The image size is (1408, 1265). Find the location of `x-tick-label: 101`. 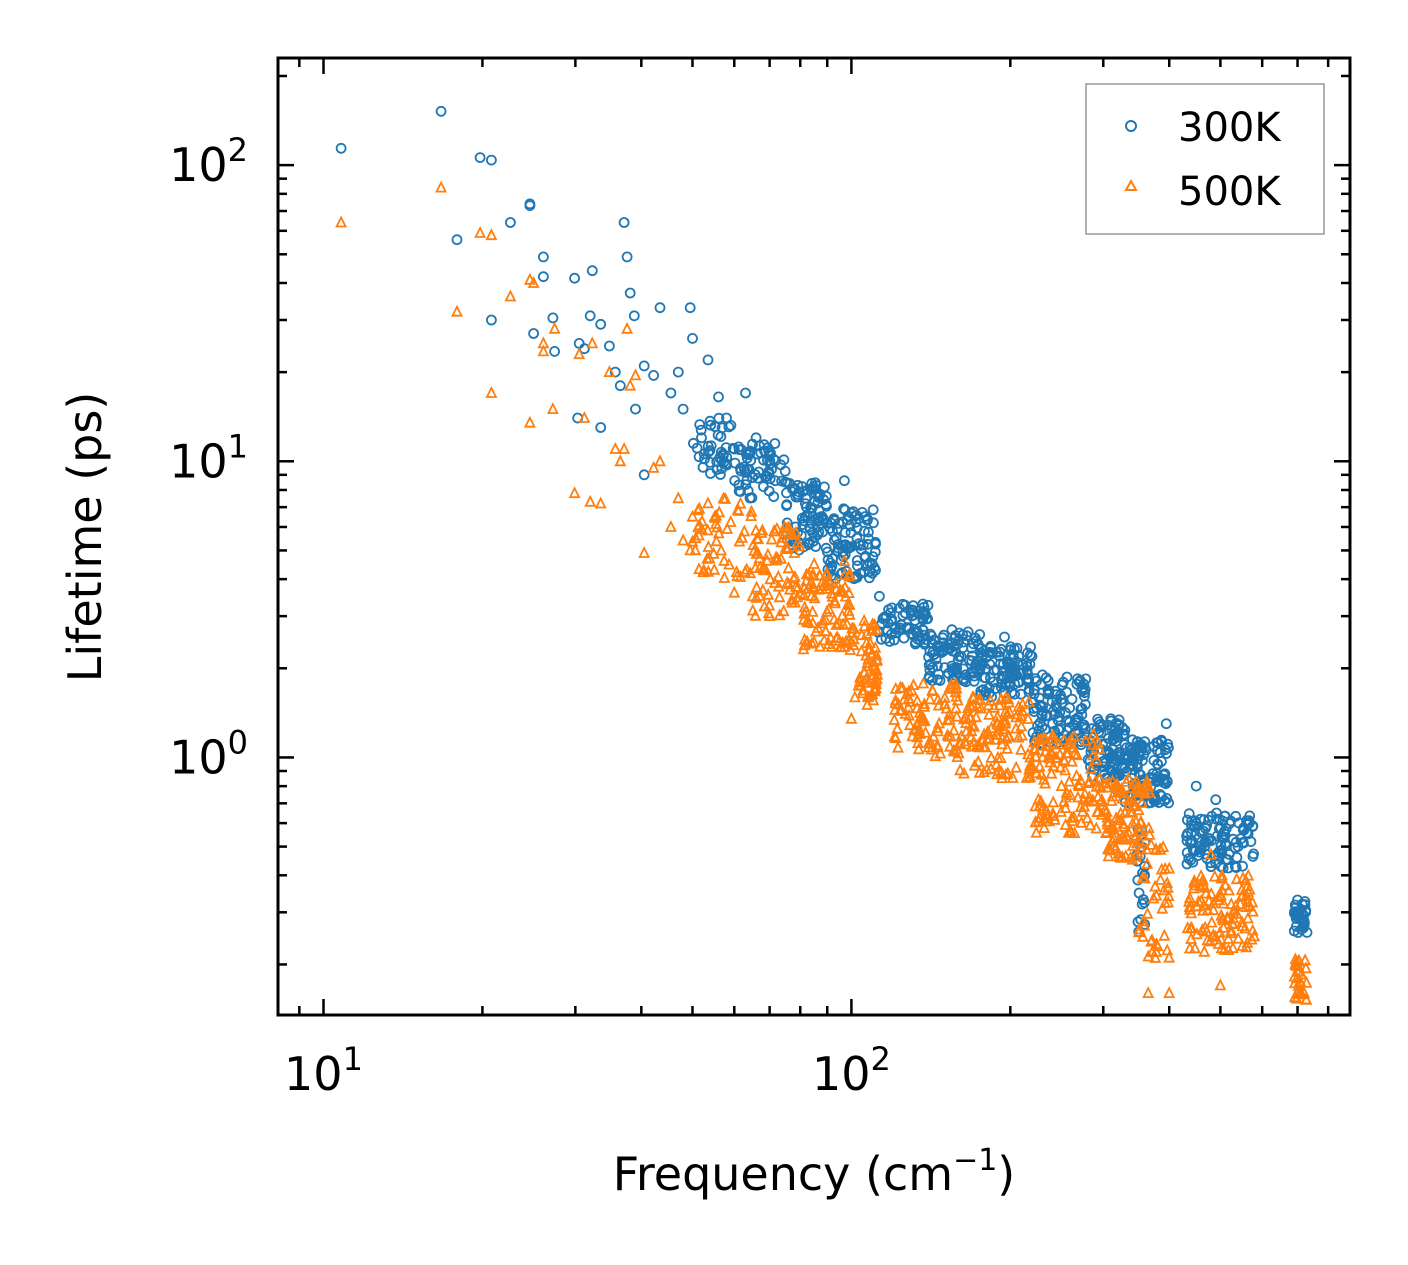

x-tick-label: 101 is located at coordinates (323, 1070).